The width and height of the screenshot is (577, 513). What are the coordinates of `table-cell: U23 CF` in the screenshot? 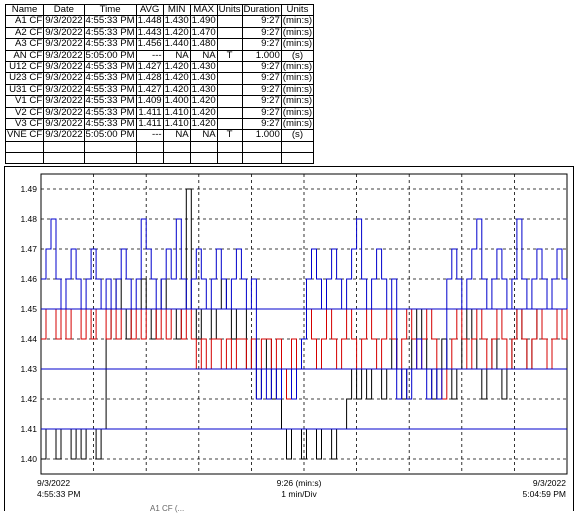 It's located at (24, 78).